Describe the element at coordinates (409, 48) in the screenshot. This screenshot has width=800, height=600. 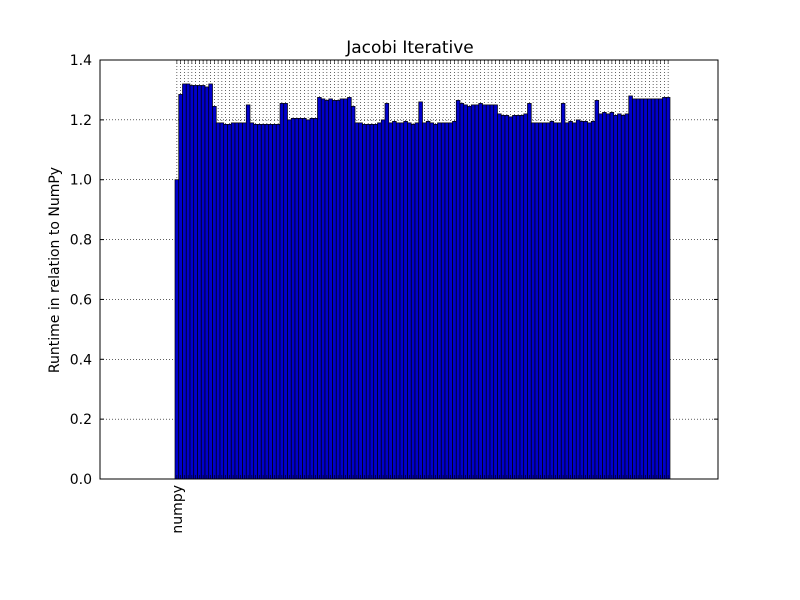
I see `chart-title: Jacobi Iterative` at that location.